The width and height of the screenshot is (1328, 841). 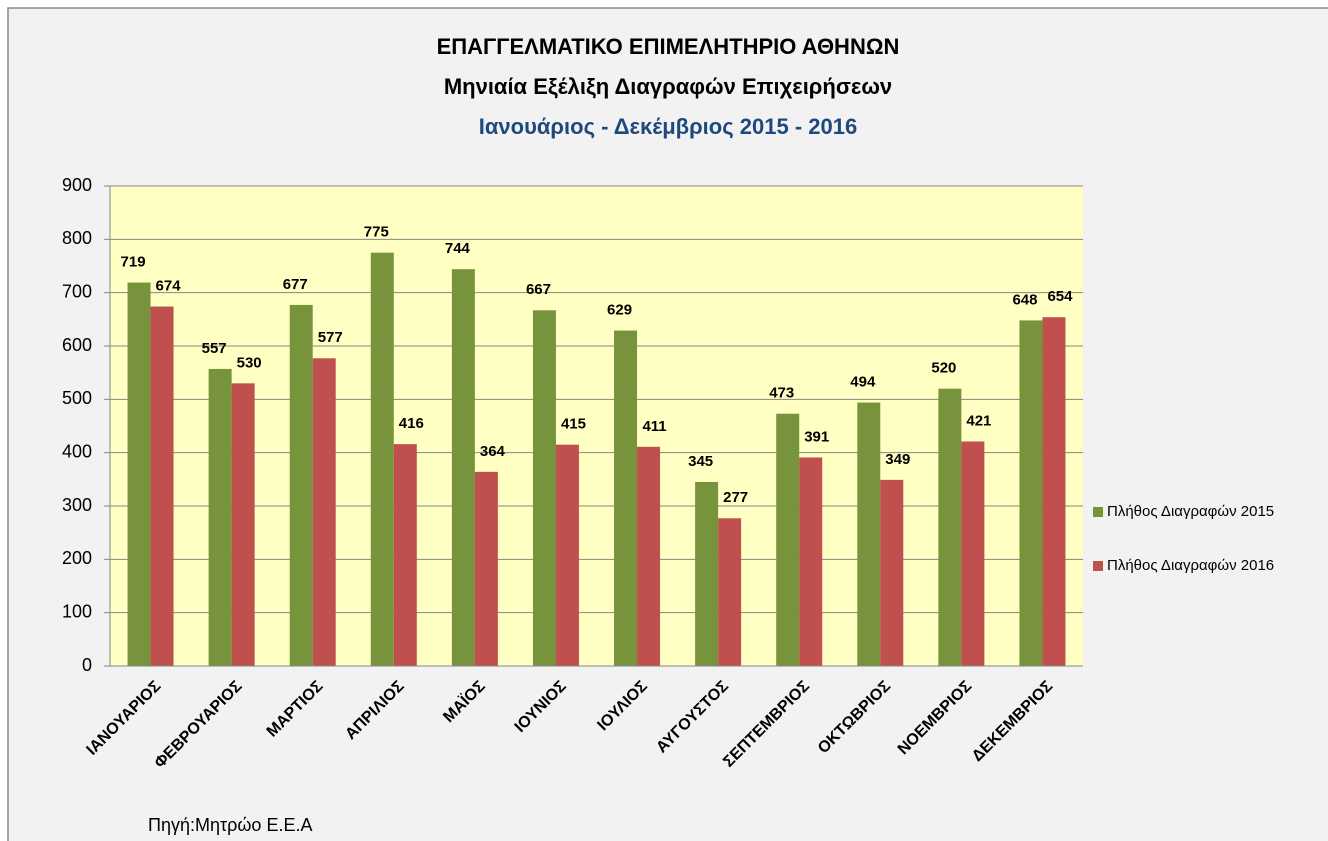 What do you see at coordinates (169, 286) in the screenshot?
I see `data-label: 674` at bounding box center [169, 286].